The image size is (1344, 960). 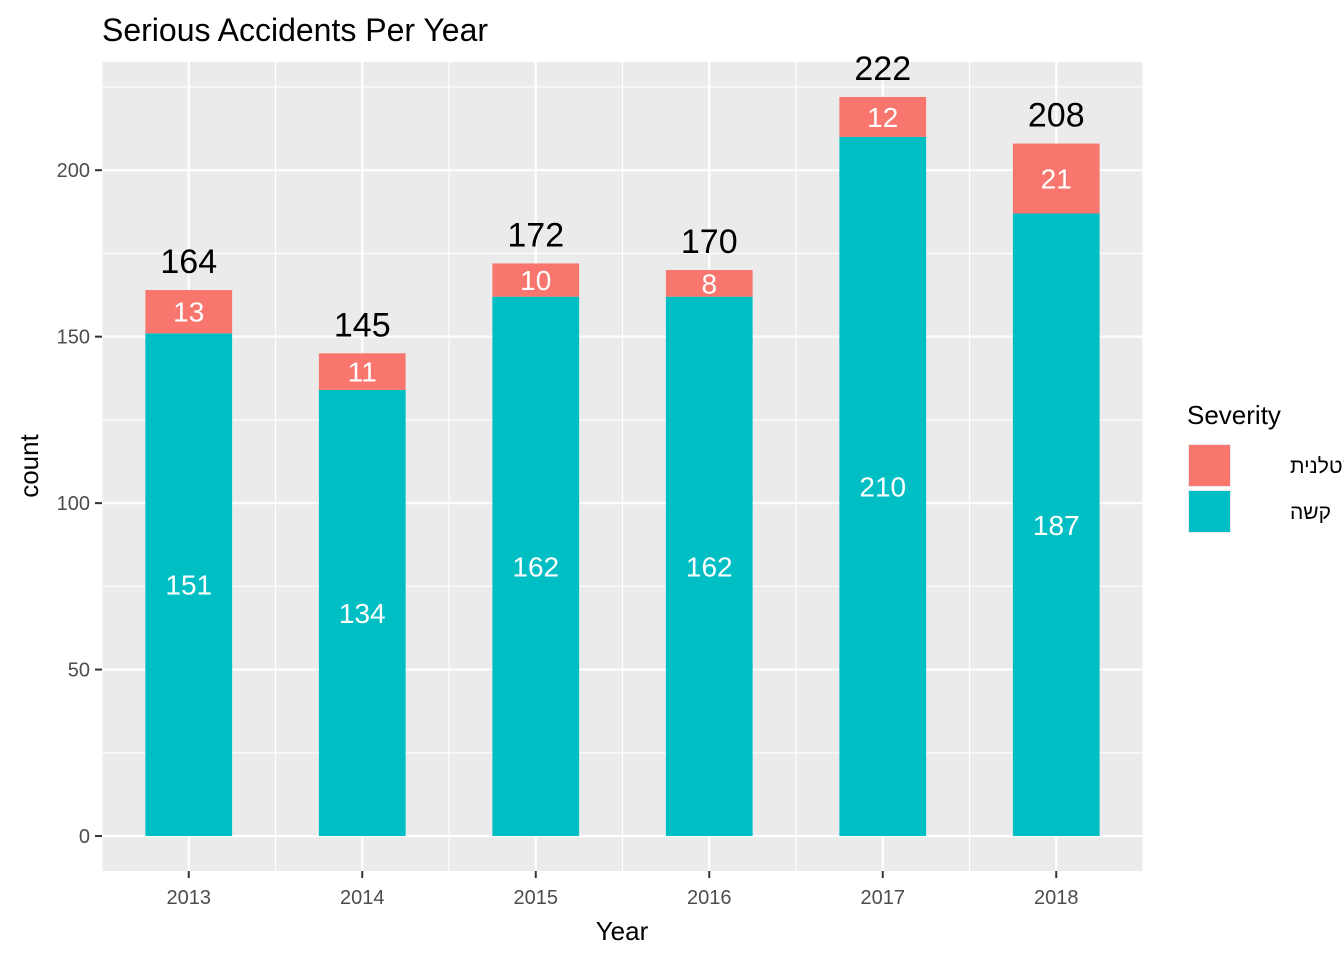 I want to click on bar-segment-label: 134, so click(x=362, y=613).